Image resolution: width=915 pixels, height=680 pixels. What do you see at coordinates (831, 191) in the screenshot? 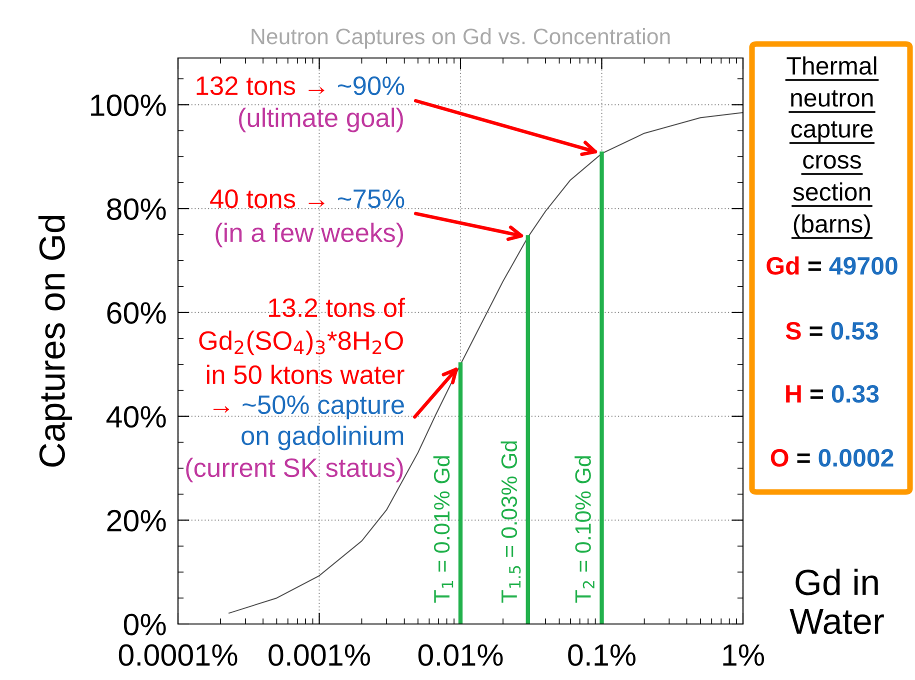
I see `text: section` at bounding box center [831, 191].